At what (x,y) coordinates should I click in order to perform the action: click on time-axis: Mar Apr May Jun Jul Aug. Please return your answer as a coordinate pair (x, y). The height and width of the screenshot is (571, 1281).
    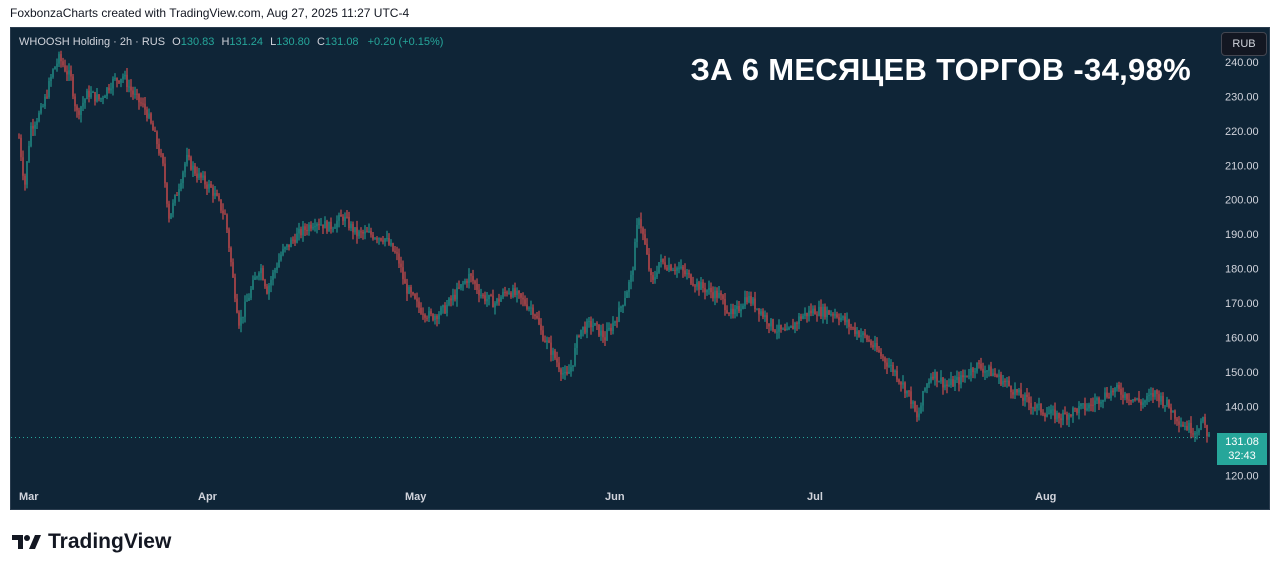
    Looking at the image, I should click on (537, 497).